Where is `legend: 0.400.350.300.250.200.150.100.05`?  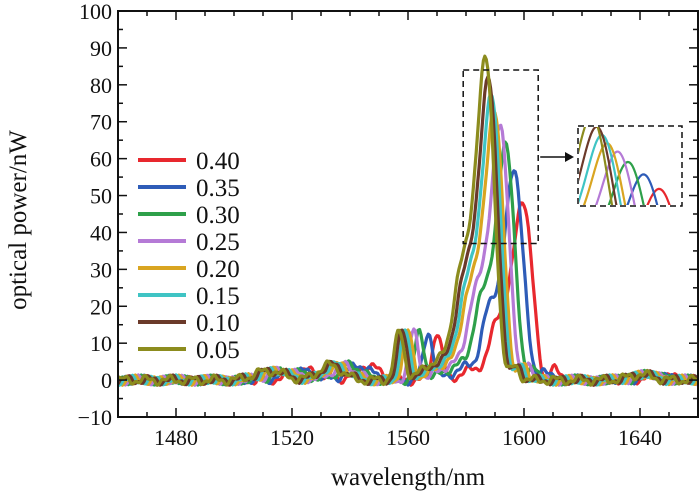
legend: 0.400.350.300.250.200.150.100.05 is located at coordinates (189, 256).